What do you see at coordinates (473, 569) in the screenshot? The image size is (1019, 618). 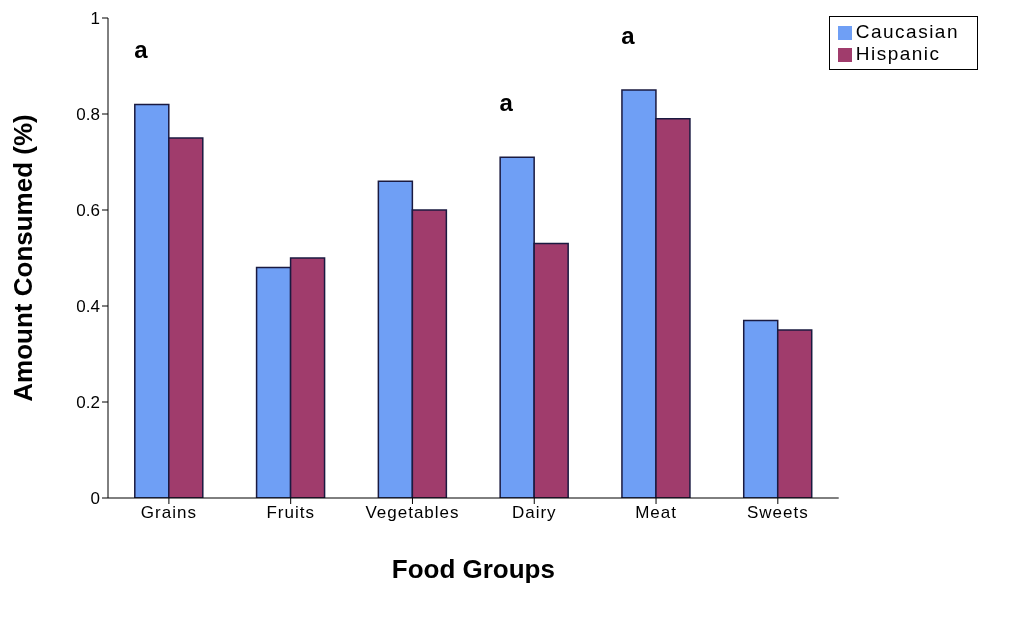 I see `x-axis-title: Food Groups` at bounding box center [473, 569].